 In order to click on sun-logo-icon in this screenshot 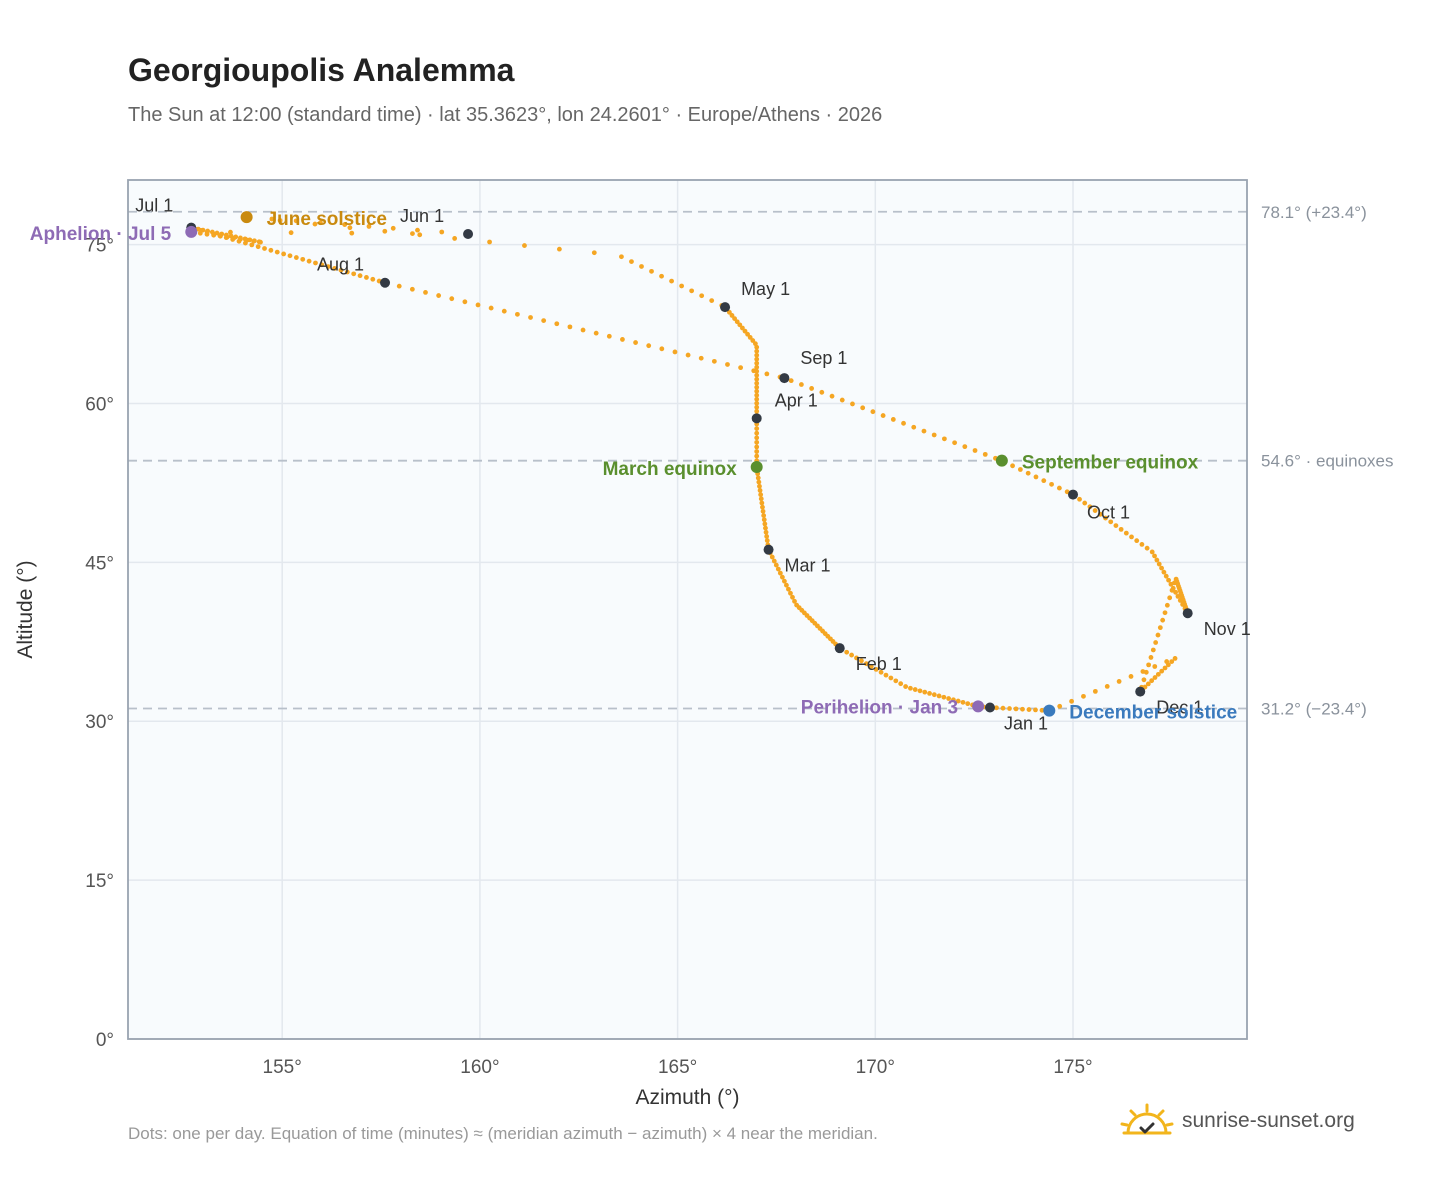, I will do `click(1147, 1119)`.